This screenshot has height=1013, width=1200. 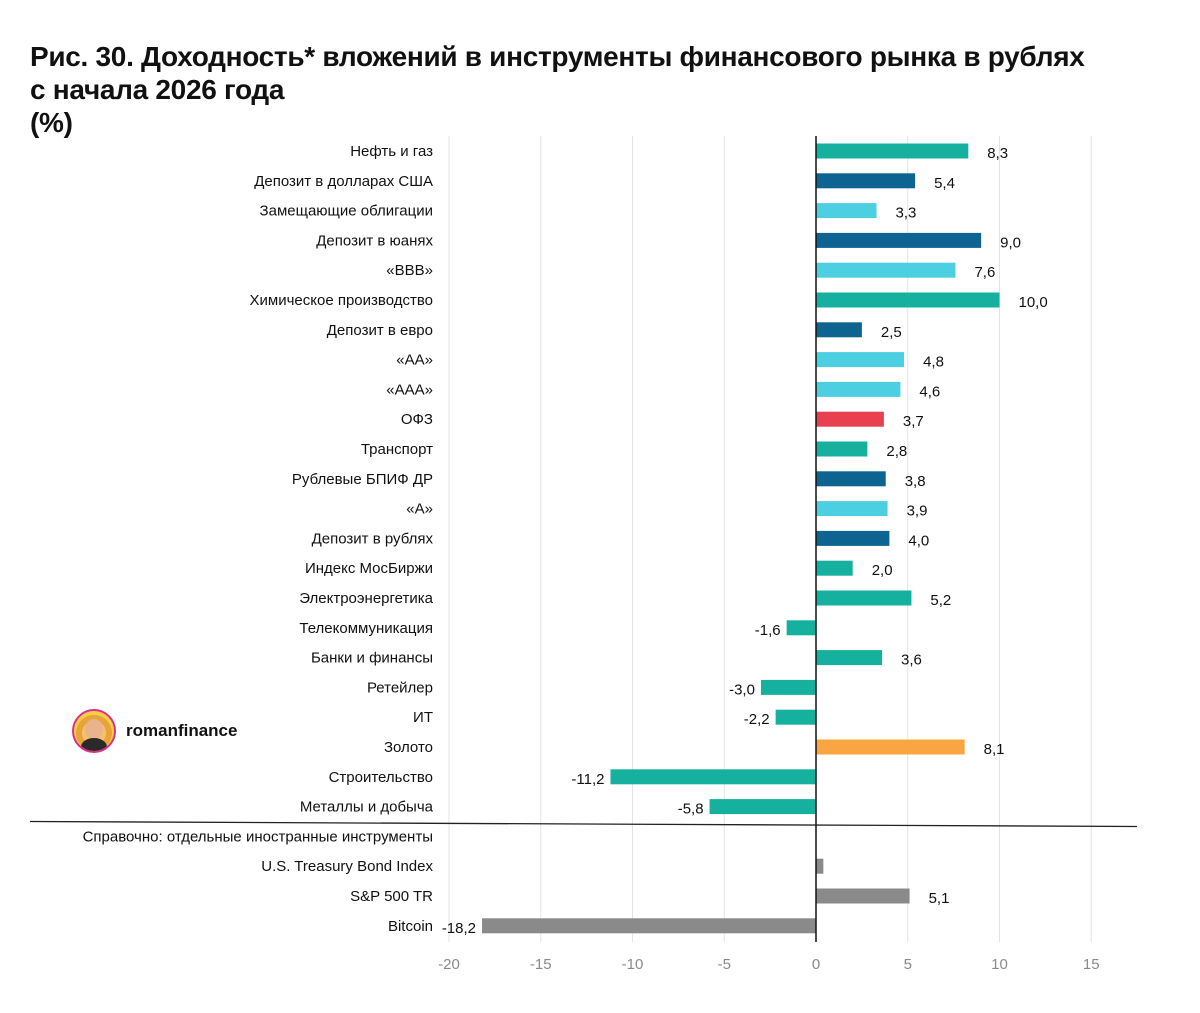 I want to click on x-tick-label: -15, so click(x=541, y=964).